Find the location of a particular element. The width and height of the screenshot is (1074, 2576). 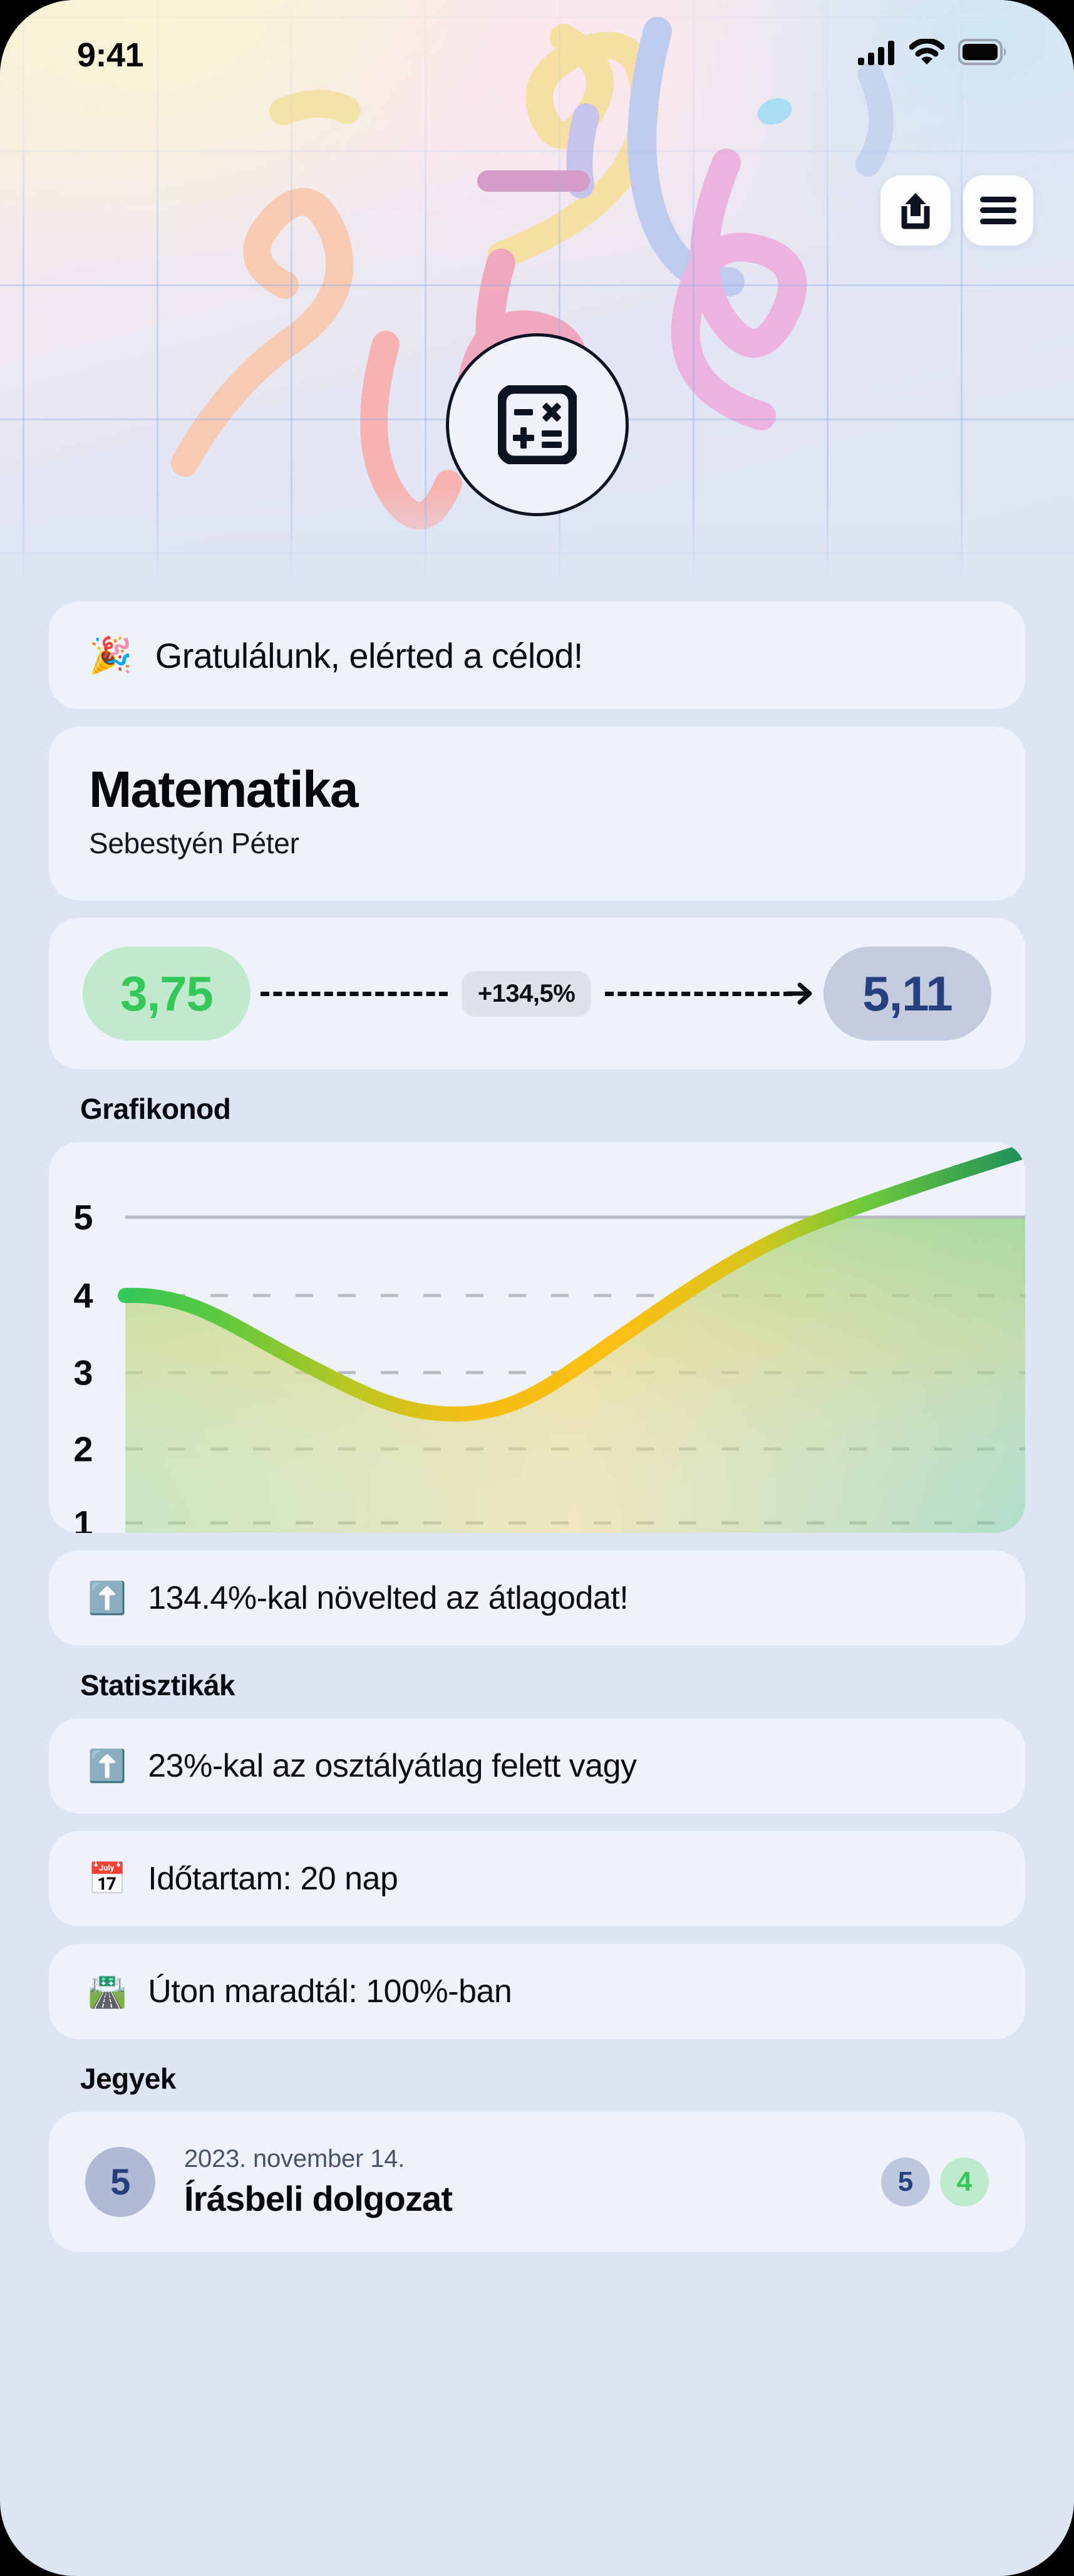

menu-button is located at coordinates (998, 210).